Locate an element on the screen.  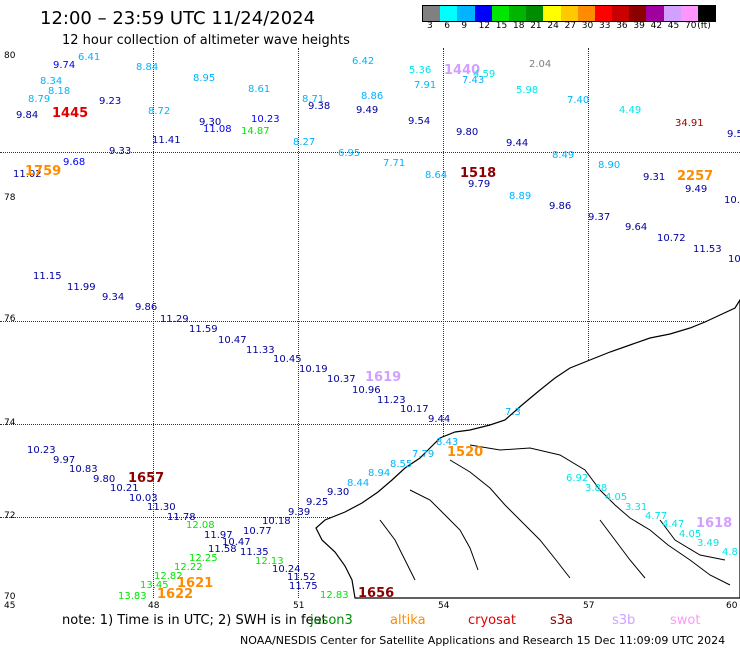
wave-height-label: 11.35 is located at coordinates (254, 552).